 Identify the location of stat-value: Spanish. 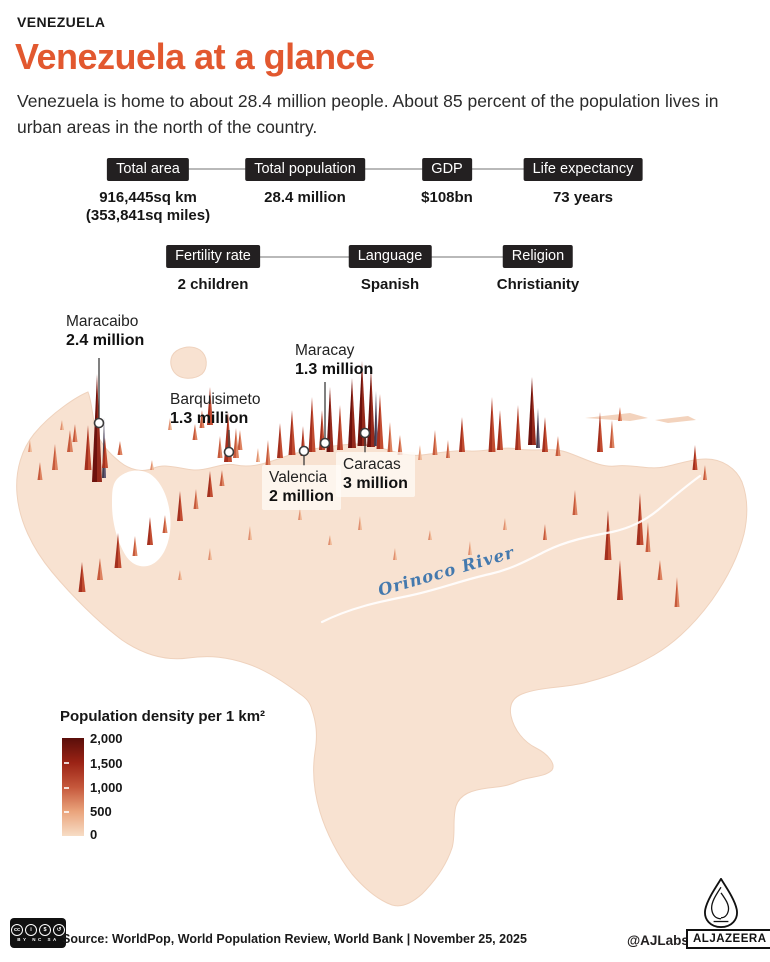
(390, 284).